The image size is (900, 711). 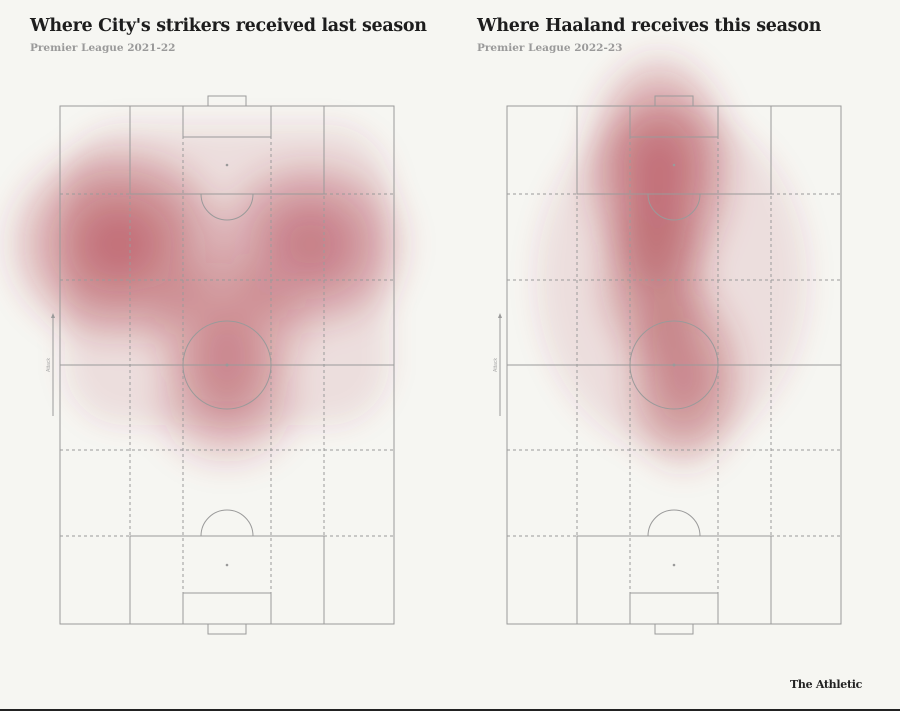 What do you see at coordinates (550, 48) in the screenshot?
I see `chart-subtitle-right: Premier League 2022-23` at bounding box center [550, 48].